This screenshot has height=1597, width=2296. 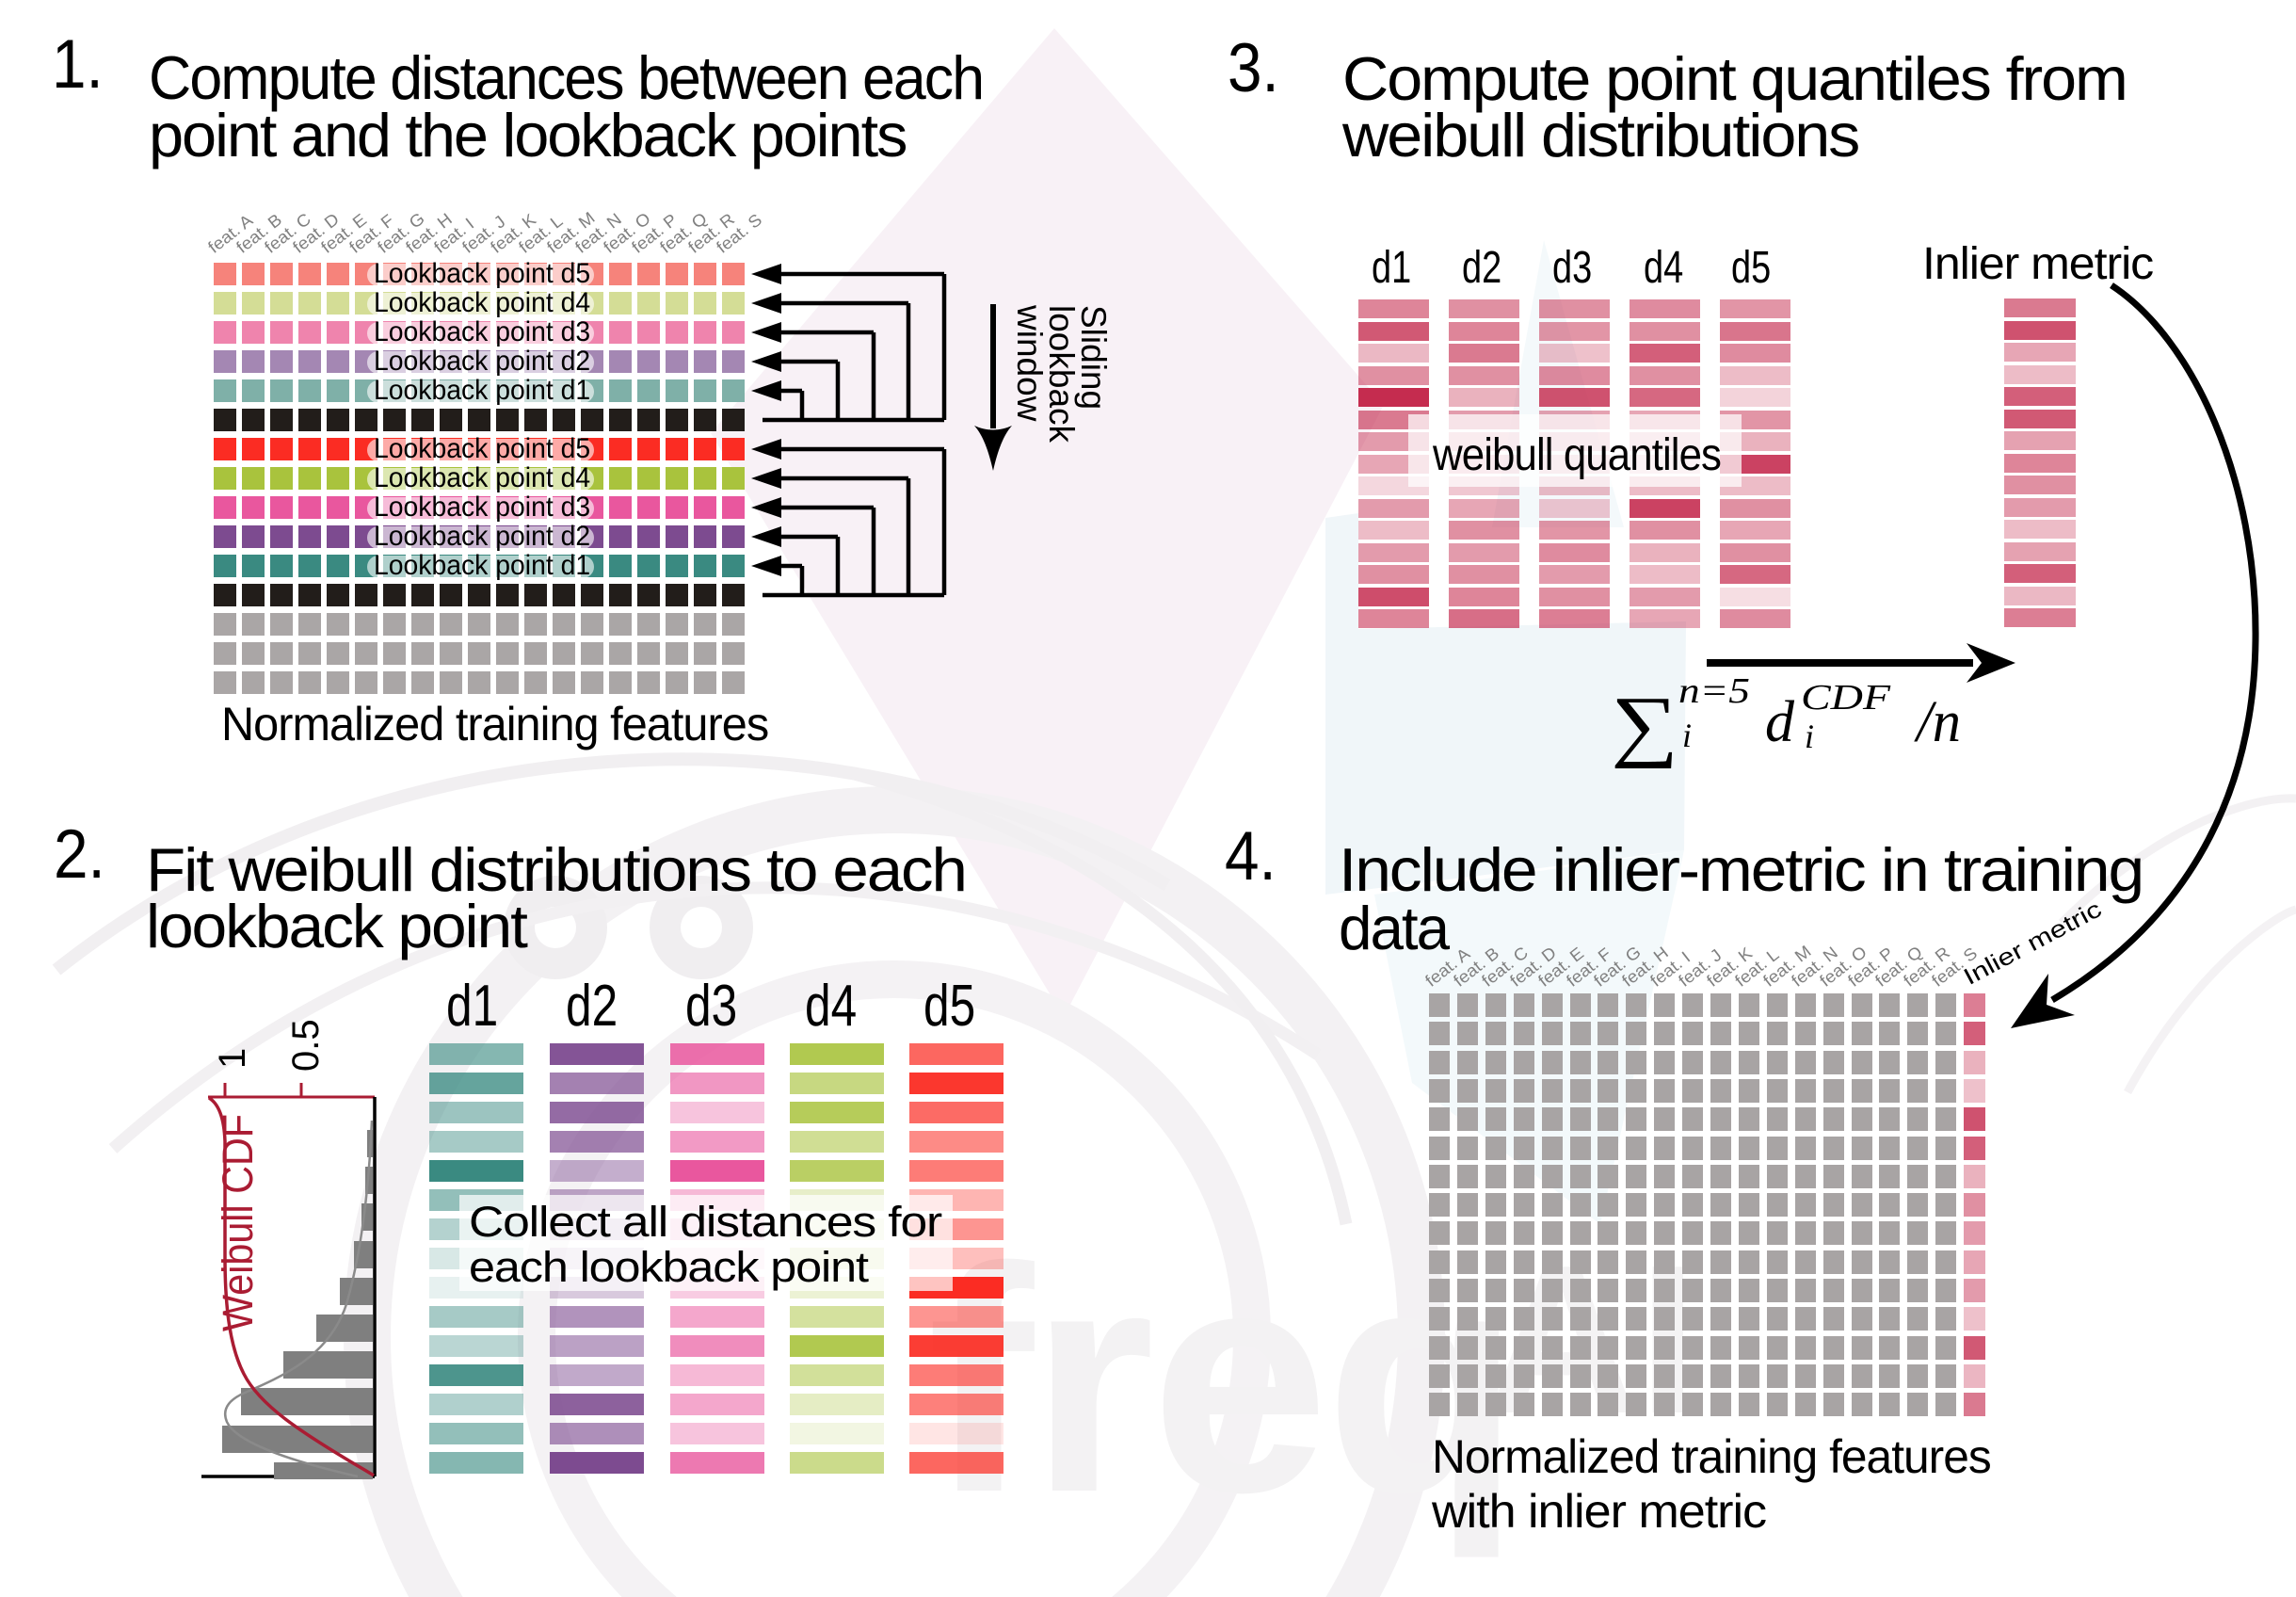 I want to click on svg-text: n=5, so click(x=1714, y=691).